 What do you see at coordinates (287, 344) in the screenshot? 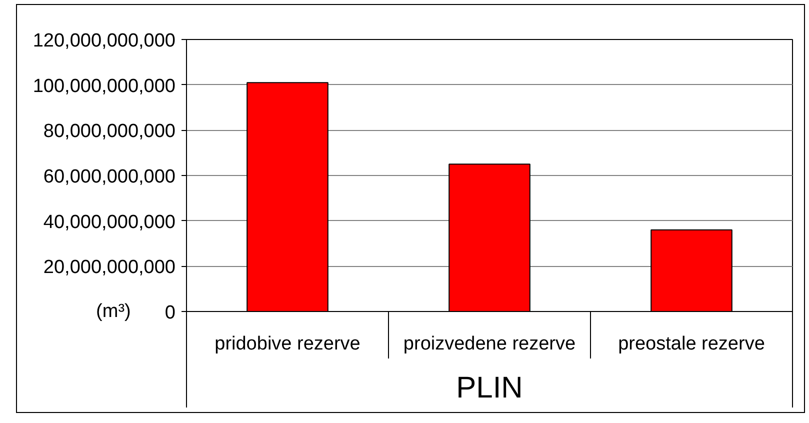
I see `x-tick-label: pridobive rezerve` at bounding box center [287, 344].